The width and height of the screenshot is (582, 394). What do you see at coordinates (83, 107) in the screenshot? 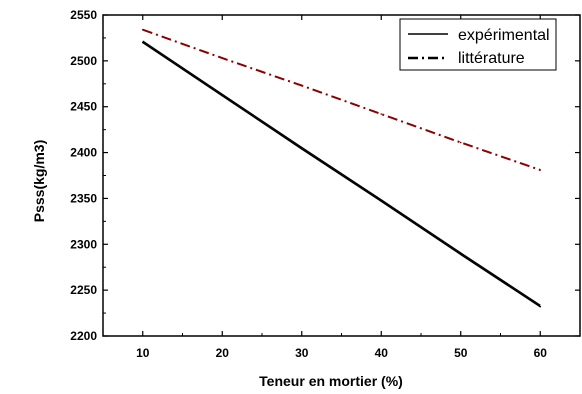
I see `y-tick-label: 2450` at bounding box center [83, 107].